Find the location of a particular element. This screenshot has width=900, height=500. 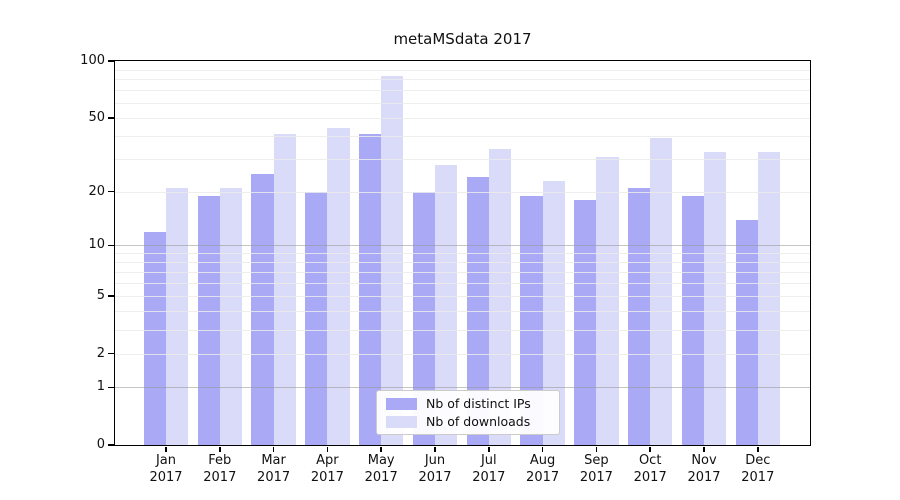

x-tick-label-jan: Jan 2017 is located at coordinates (166, 469).